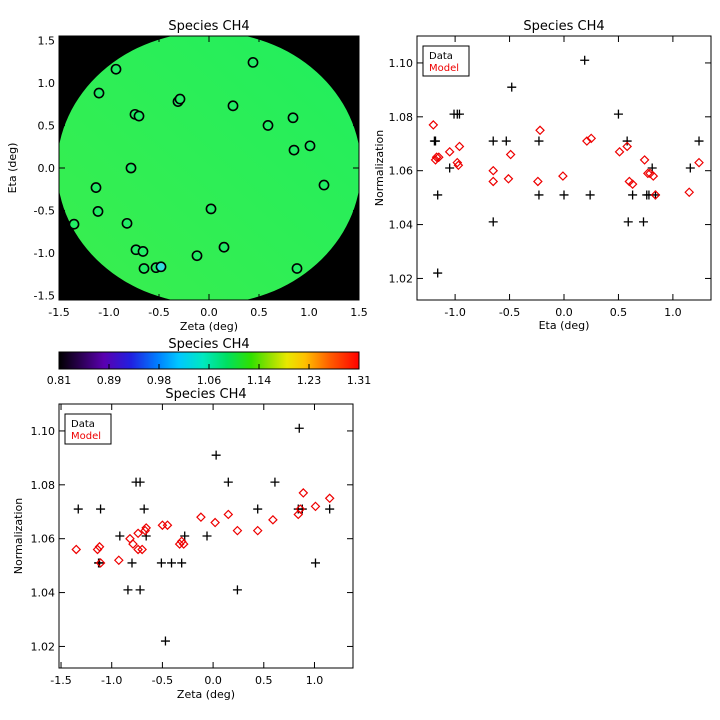 This screenshot has height=720, width=720. I want to click on zeta-x-axis-label: Zeta (deg), so click(206, 694).